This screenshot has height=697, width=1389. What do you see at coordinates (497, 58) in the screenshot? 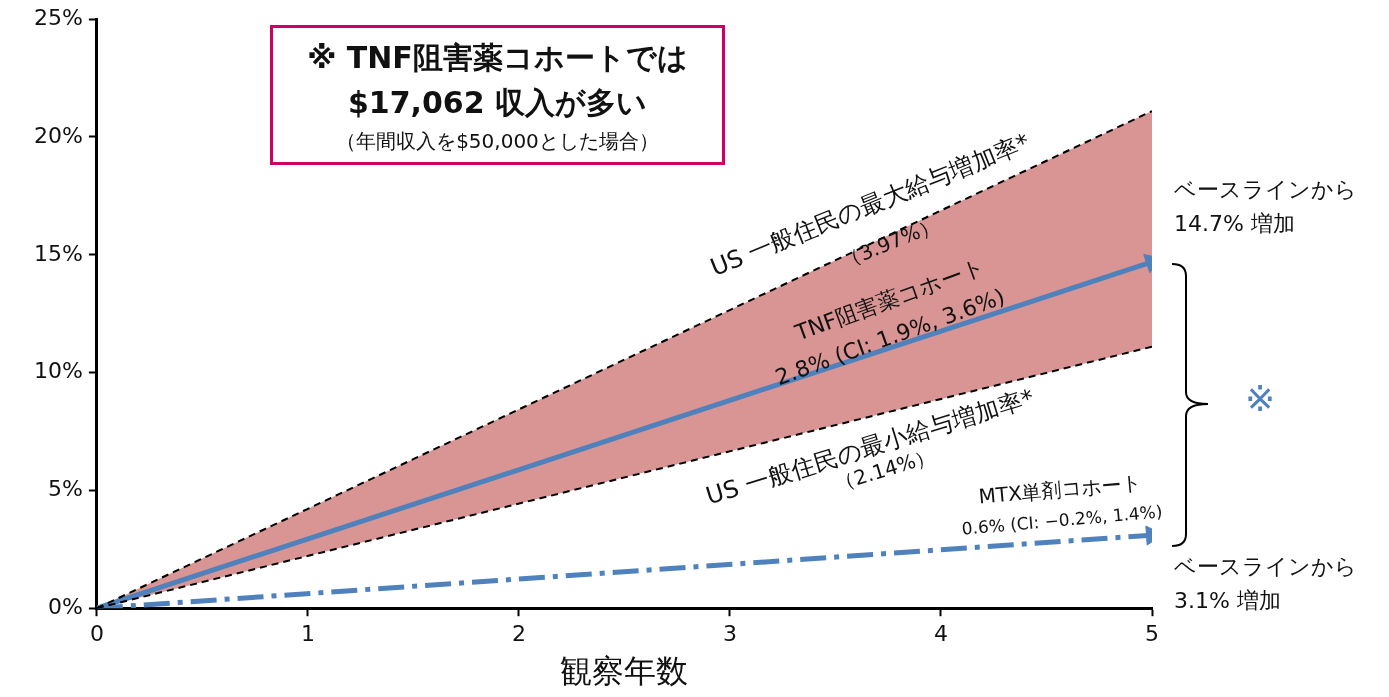
I see `annotation: ※ TNF阻害薬コホートでは` at bounding box center [497, 58].